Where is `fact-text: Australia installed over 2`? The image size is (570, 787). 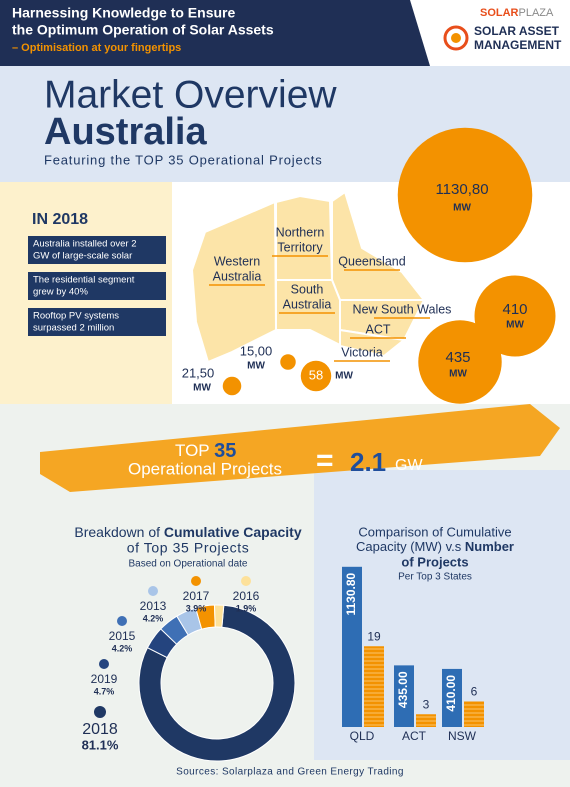
fact-text: Australia installed over 2 is located at coordinates (85, 244).